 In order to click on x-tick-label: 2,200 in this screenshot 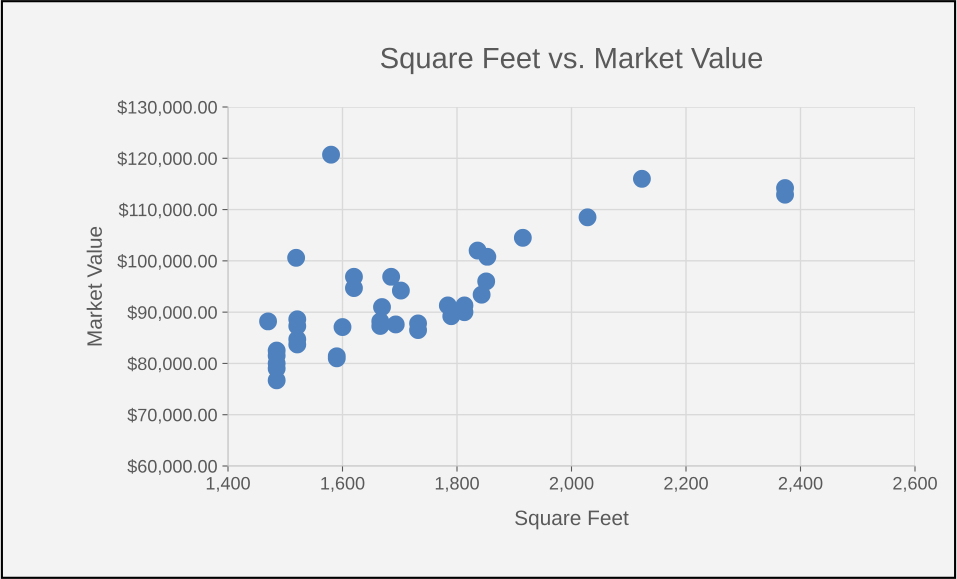, I will do `click(686, 484)`.